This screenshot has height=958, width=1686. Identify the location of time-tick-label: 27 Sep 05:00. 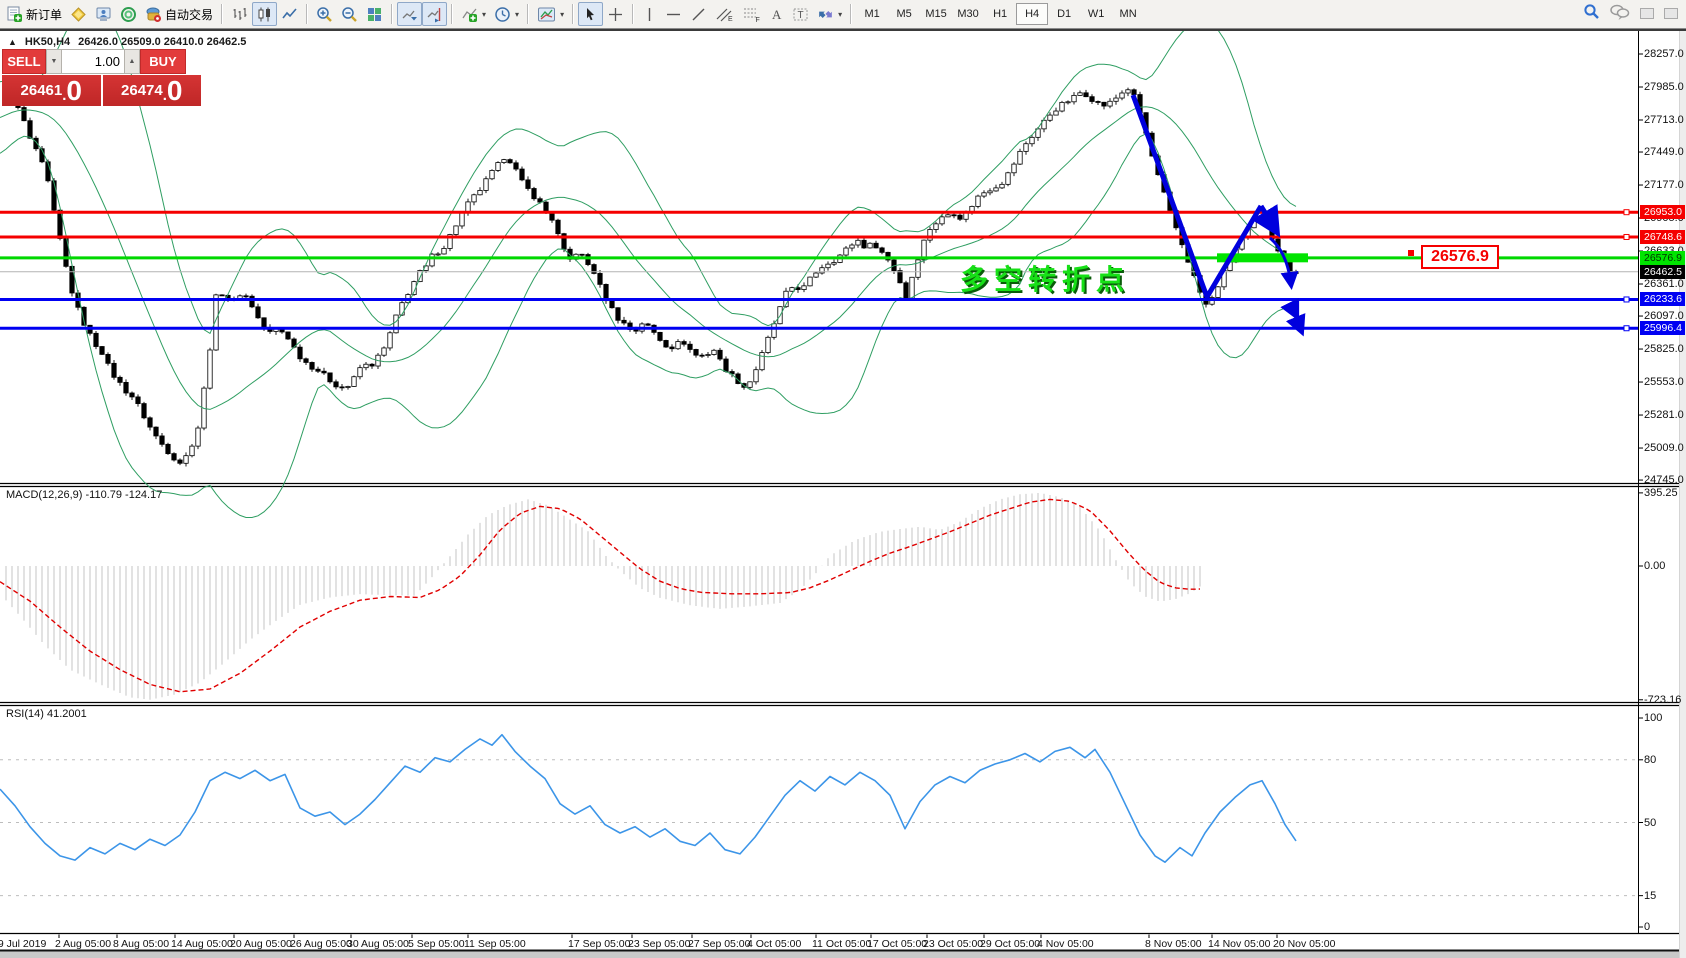
(719, 944).